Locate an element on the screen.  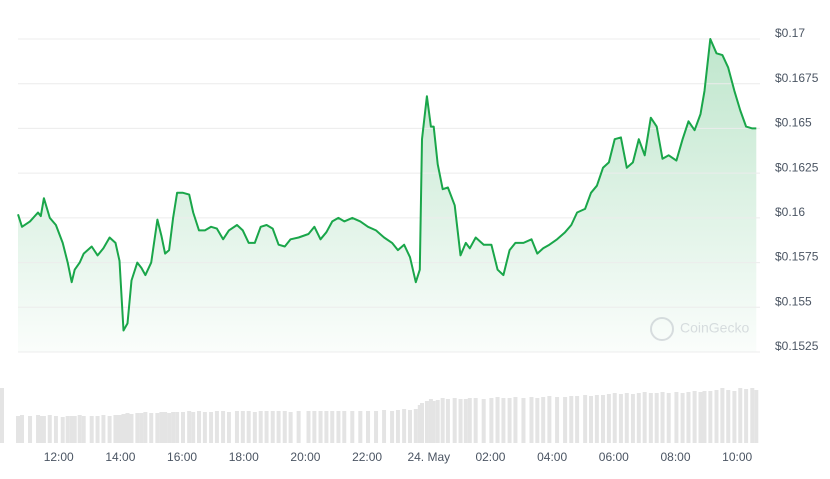
y-tick-label: $0.16 is located at coordinates (790, 212).